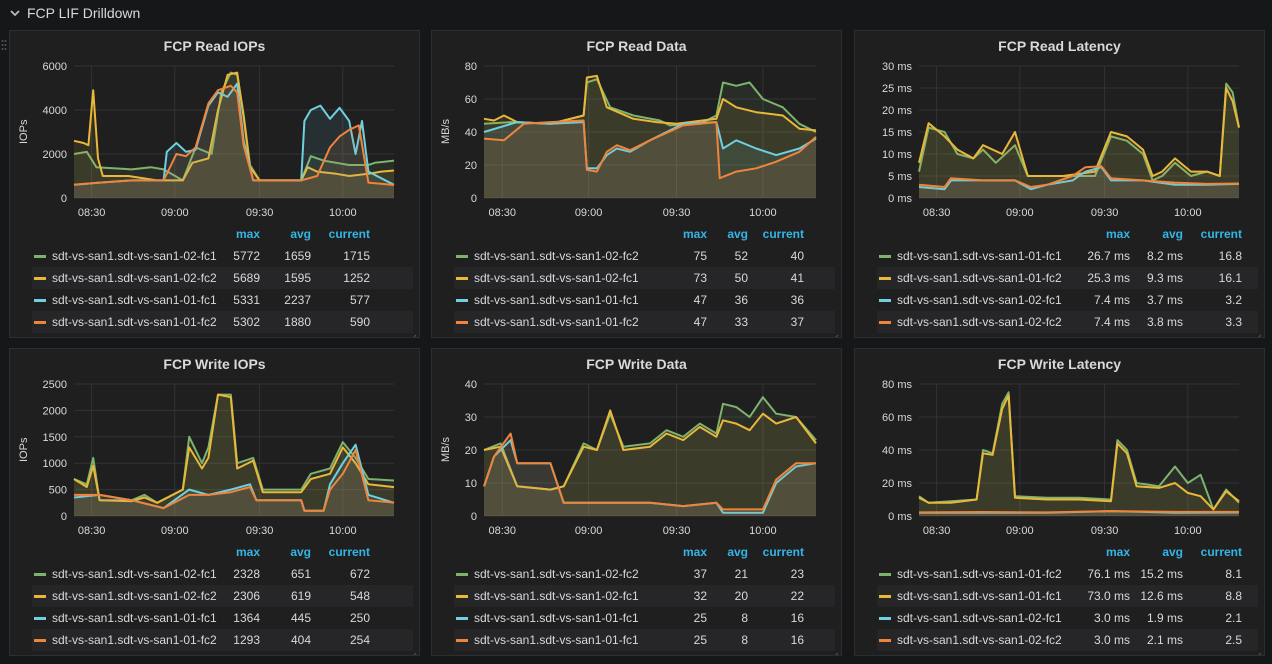  What do you see at coordinates (636, 364) in the screenshot?
I see `panel-title: FCP Write Data` at bounding box center [636, 364].